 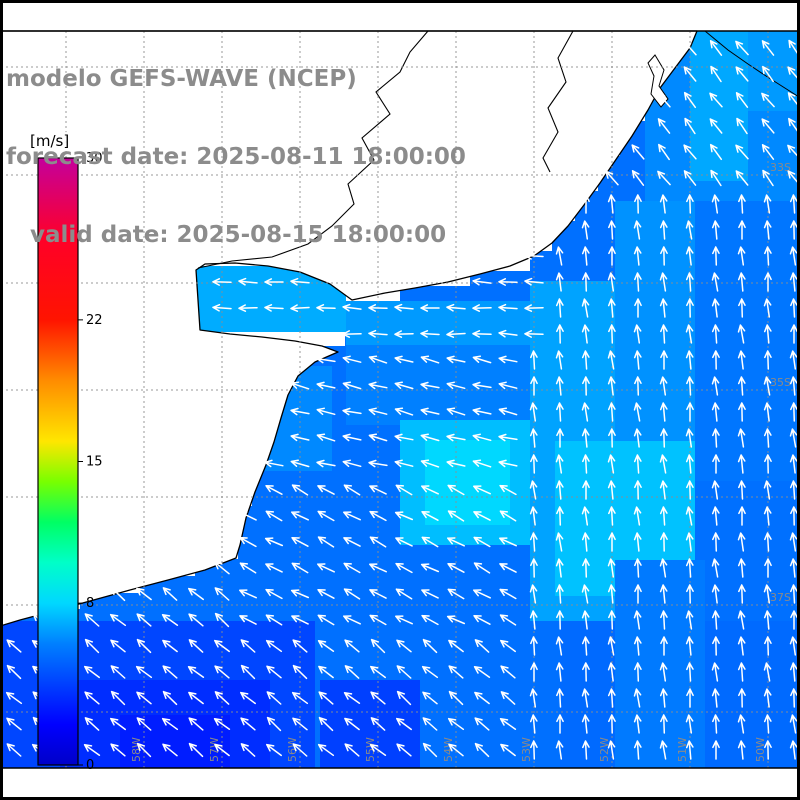 What do you see at coordinates (214, 749) in the screenshot?
I see `lon-label: 57W` at bounding box center [214, 749].